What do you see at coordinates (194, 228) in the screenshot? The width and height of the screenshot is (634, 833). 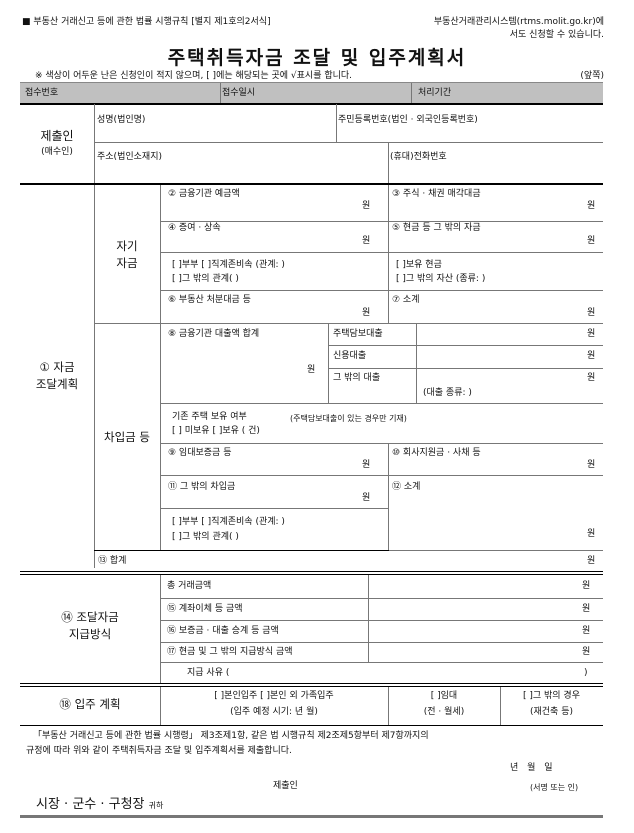 I see `gift-field: ④ 증여 · 상속` at bounding box center [194, 228].